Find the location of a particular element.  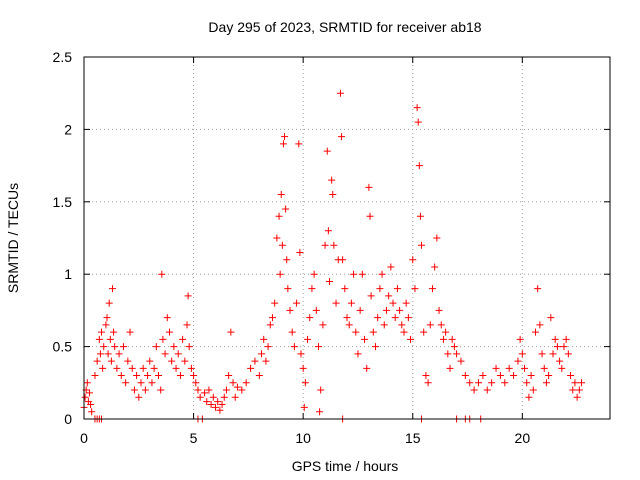

y-tick-label: 2.5 is located at coordinates (63, 57).